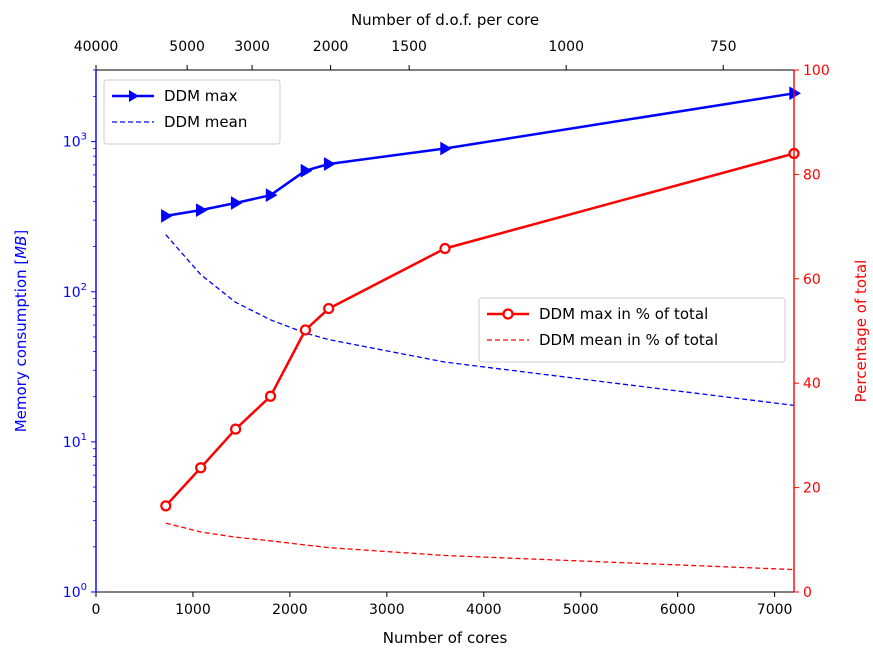 The image size is (873, 652). What do you see at coordinates (581, 610) in the screenshot?
I see `x-tick-label-5: 5000` at bounding box center [581, 610].